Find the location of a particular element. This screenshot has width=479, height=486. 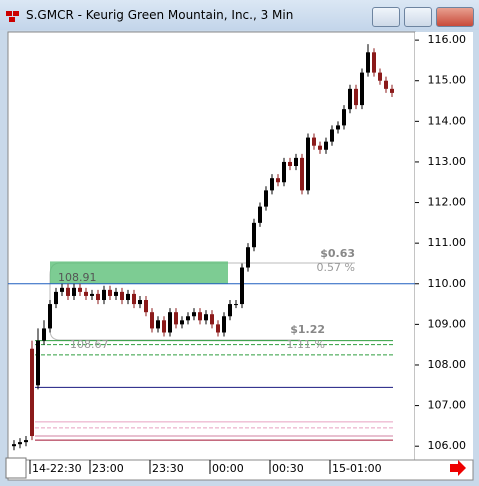

annotation: $1.22 is located at coordinates (307, 329).